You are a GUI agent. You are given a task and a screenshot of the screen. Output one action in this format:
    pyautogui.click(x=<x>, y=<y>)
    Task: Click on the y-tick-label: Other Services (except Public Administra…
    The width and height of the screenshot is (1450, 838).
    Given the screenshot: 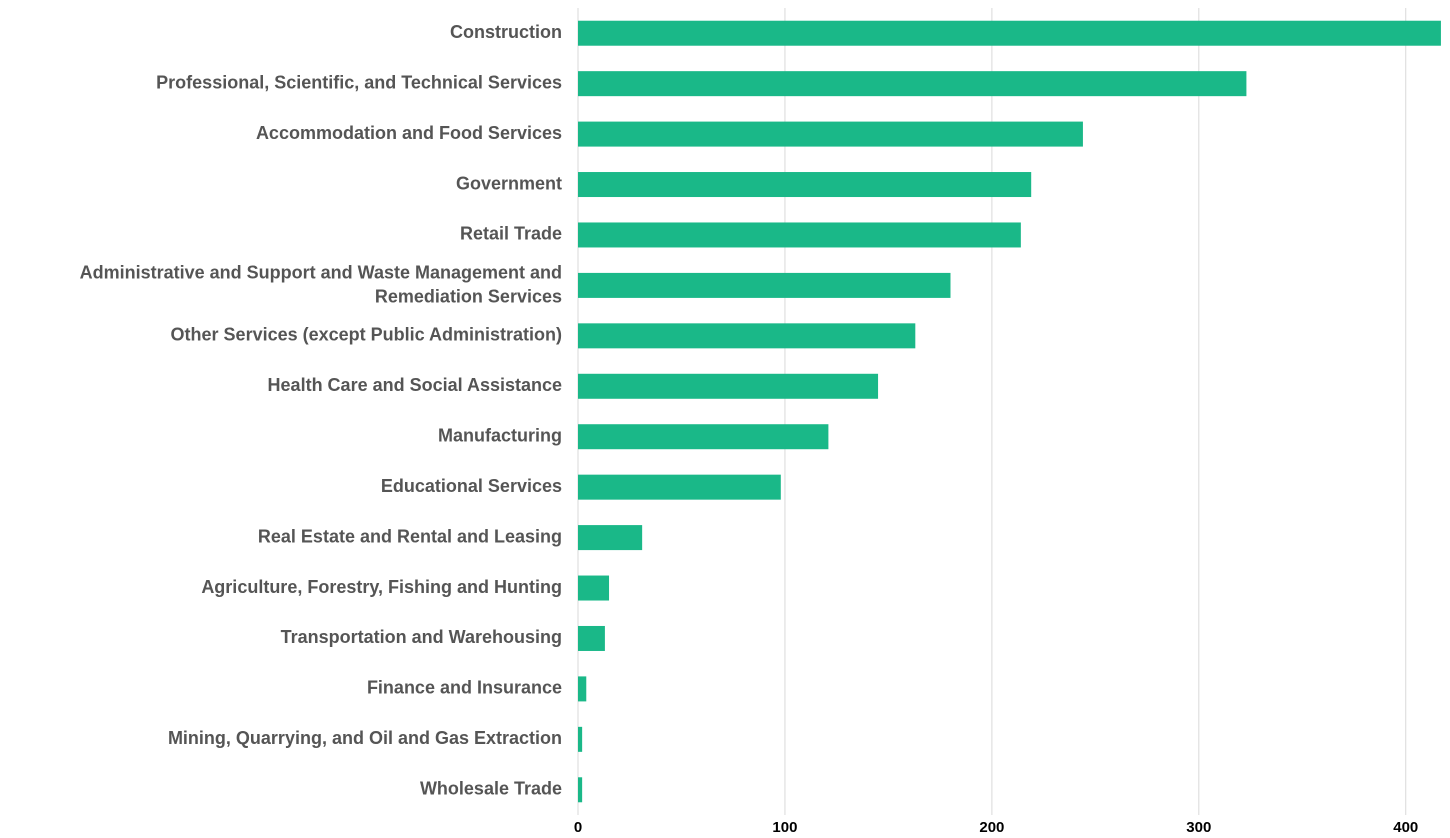 What is the action you would take?
    pyautogui.click(x=366, y=335)
    